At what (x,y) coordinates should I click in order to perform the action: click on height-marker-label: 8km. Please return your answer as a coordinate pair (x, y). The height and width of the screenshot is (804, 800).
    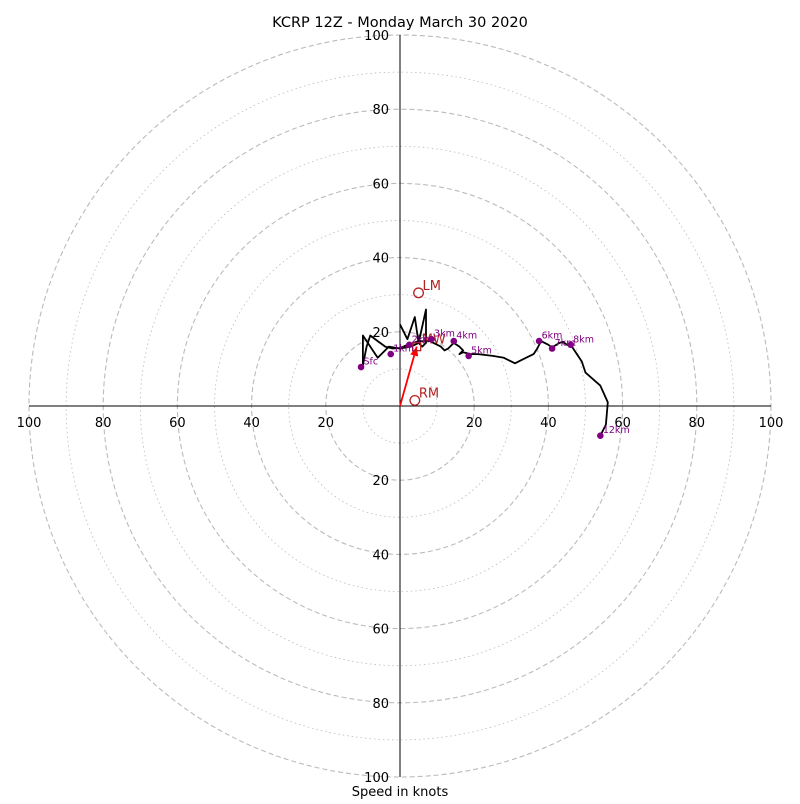
    Looking at the image, I should click on (583, 339).